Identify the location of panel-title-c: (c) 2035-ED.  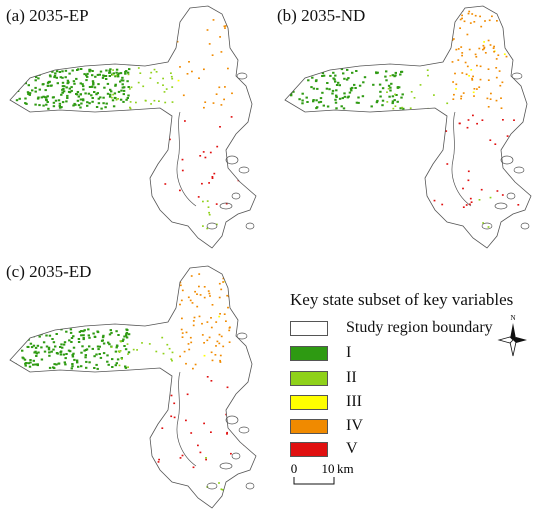
(49, 271).